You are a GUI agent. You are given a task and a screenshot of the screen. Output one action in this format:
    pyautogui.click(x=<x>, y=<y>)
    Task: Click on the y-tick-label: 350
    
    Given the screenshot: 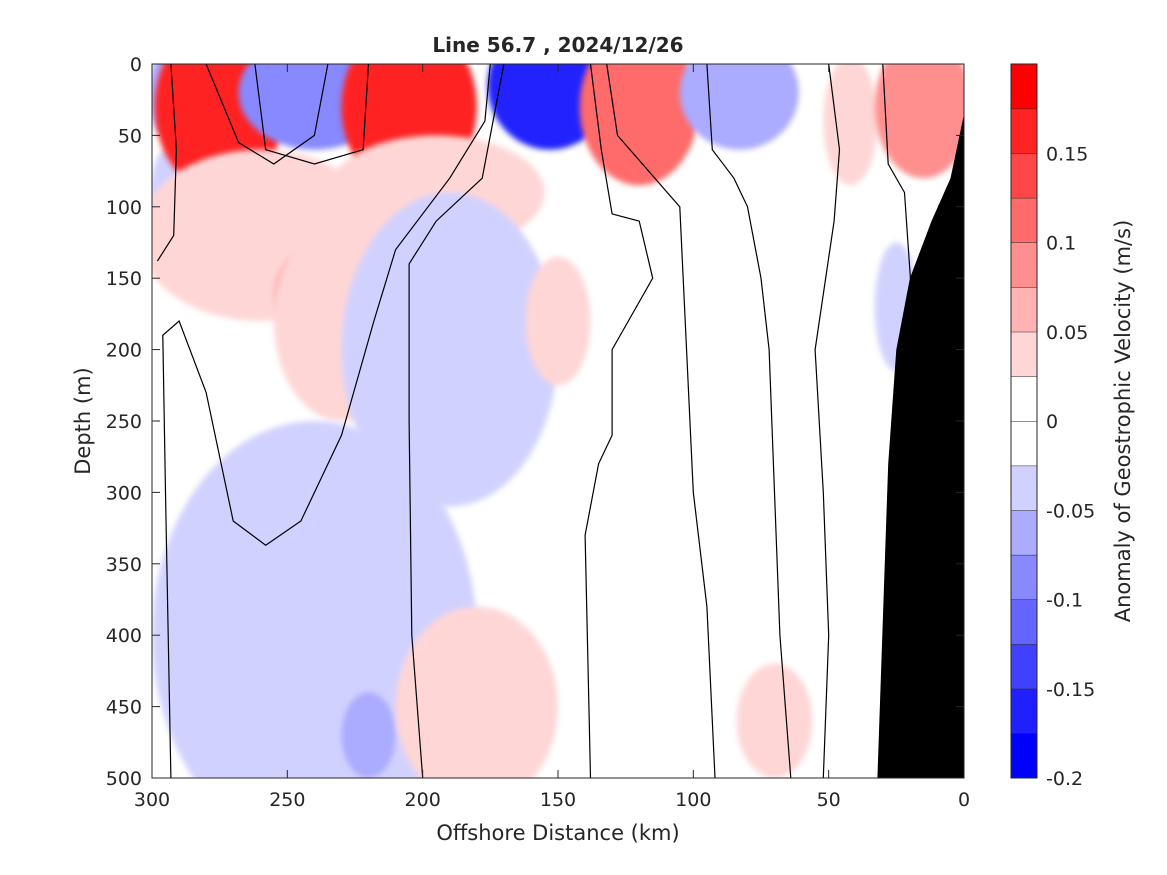 What is the action you would take?
    pyautogui.click(x=124, y=565)
    